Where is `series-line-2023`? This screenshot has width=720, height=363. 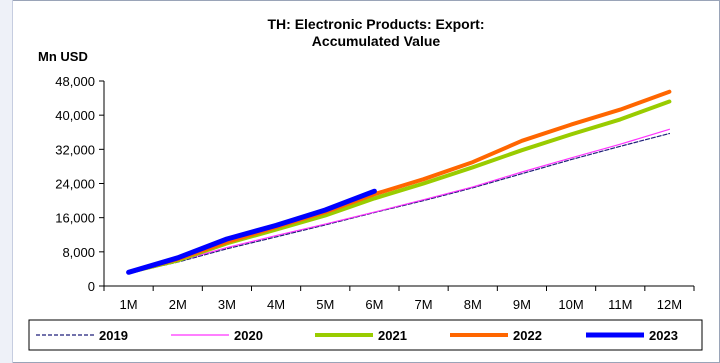 series-line-2023 is located at coordinates (251, 231).